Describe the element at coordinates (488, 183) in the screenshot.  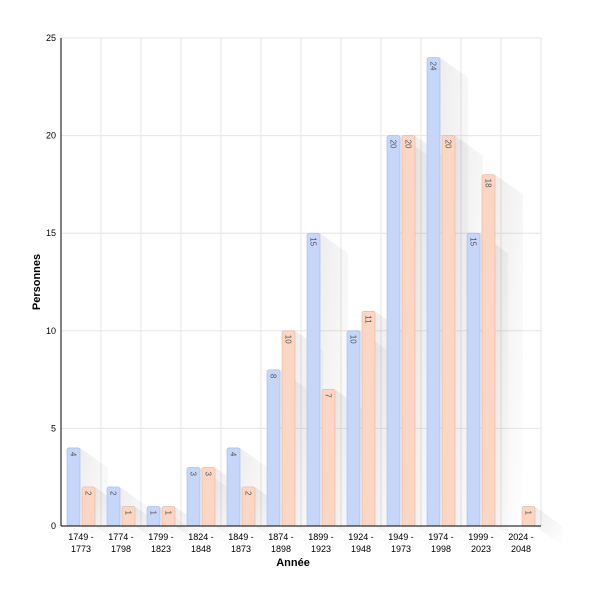
I see `bar-value-label: 18` at that location.